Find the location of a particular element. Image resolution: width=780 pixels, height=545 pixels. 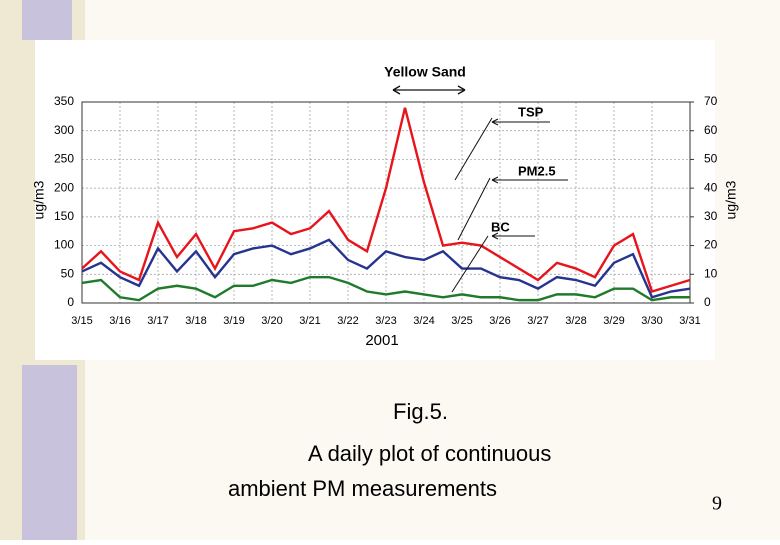

x-tick-label: 3/21 is located at coordinates (309, 321).